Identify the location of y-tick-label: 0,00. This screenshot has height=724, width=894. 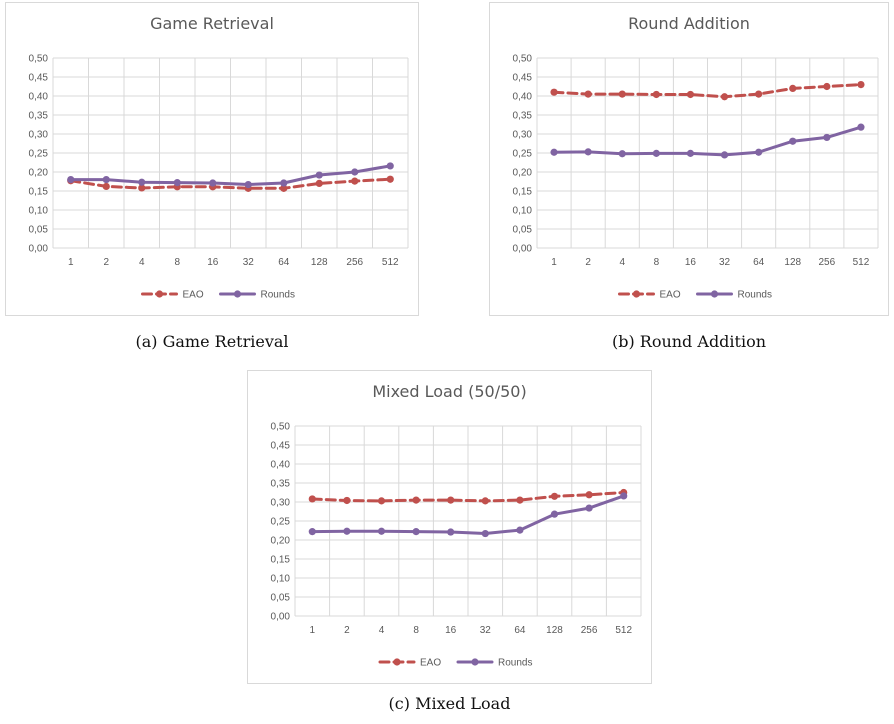
(523, 249).